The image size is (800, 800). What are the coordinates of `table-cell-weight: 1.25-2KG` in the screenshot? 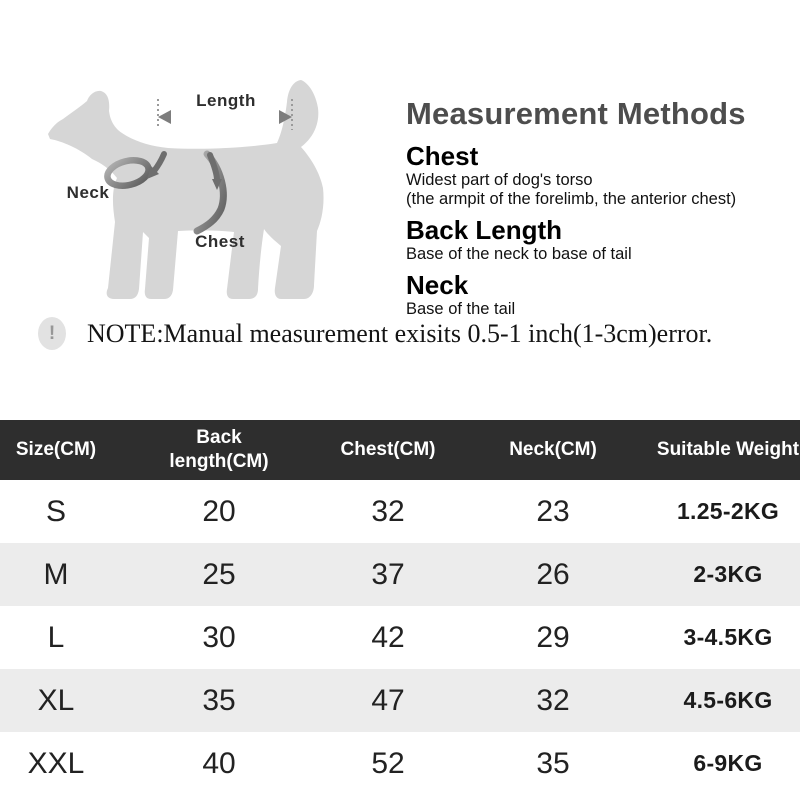 It's located at (728, 511).